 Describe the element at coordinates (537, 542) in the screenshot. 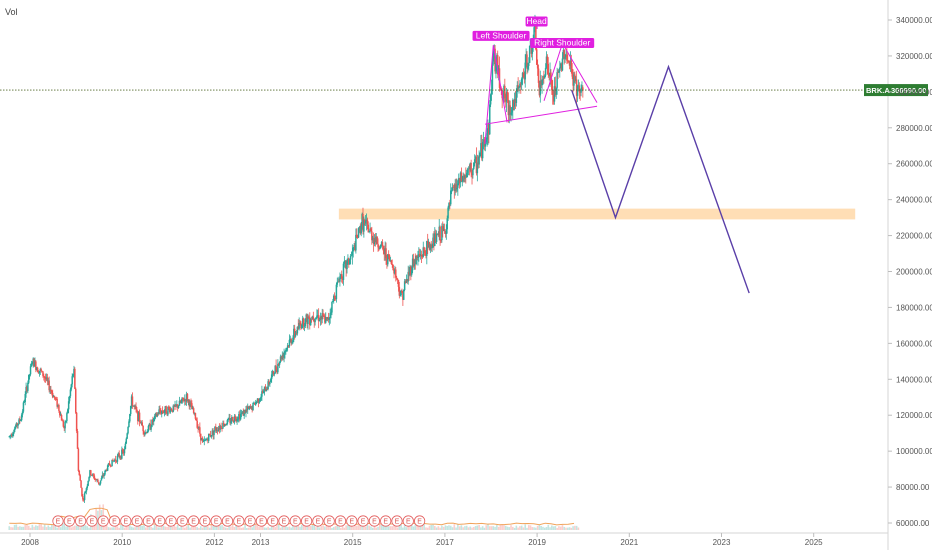

I see `x-tick-label: 2019` at that location.